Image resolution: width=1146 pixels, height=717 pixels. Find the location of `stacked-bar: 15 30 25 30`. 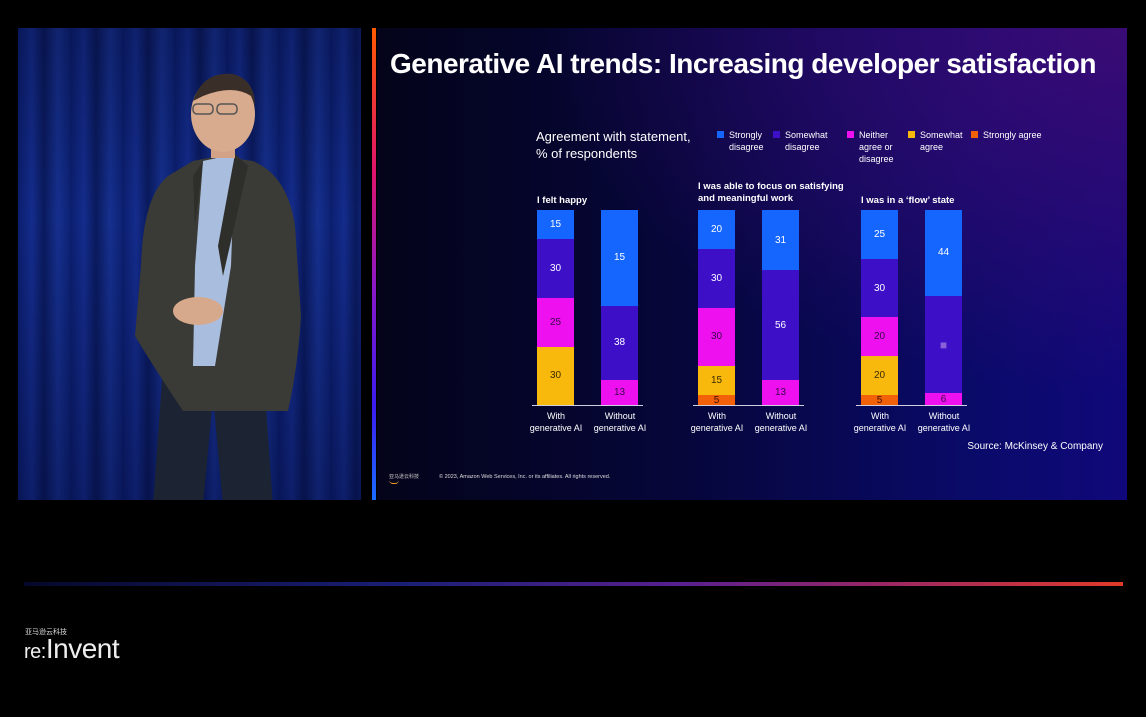

stacked-bar: 15 30 25 30 is located at coordinates (555, 307).